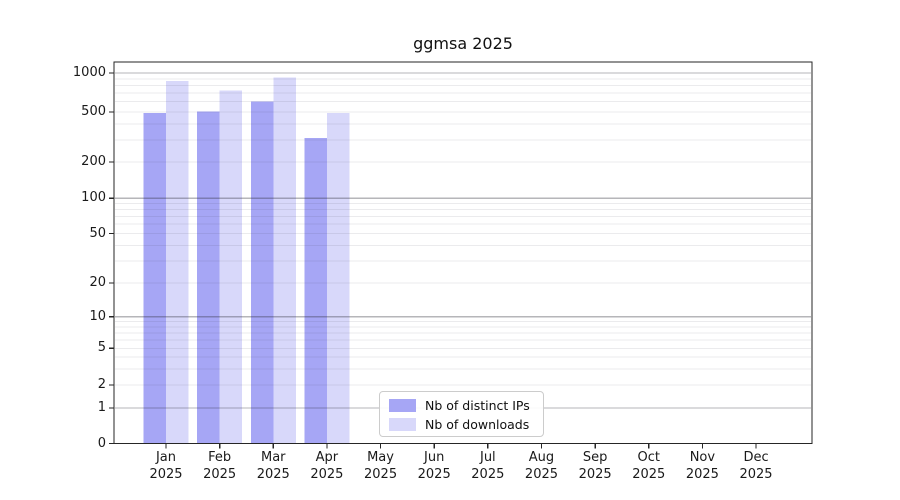  I want to click on x-tick-label: Jul 2025, so click(488, 466).